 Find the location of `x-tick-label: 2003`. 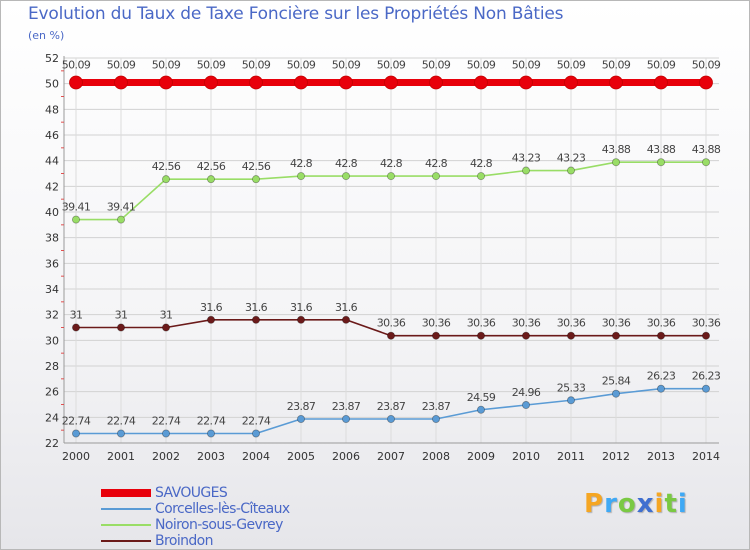

x-tick-label: 2003 is located at coordinates (211, 456).